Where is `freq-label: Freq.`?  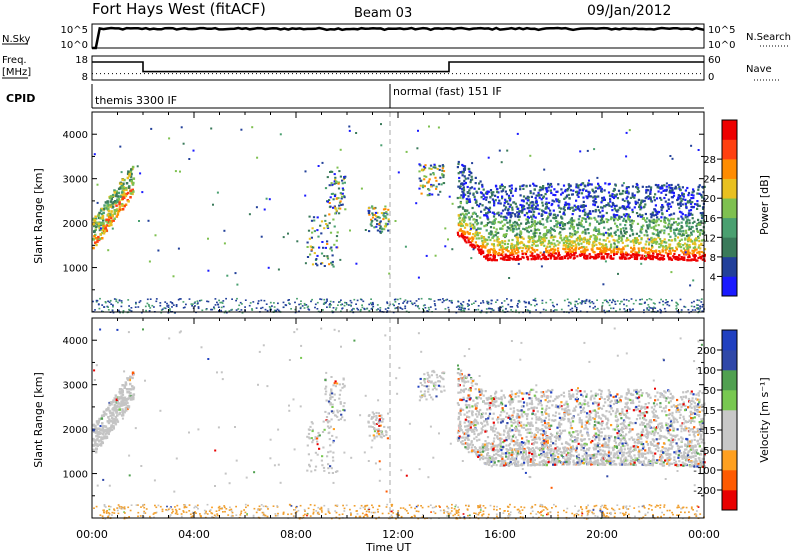 freq-label: Freq. is located at coordinates (14, 60).